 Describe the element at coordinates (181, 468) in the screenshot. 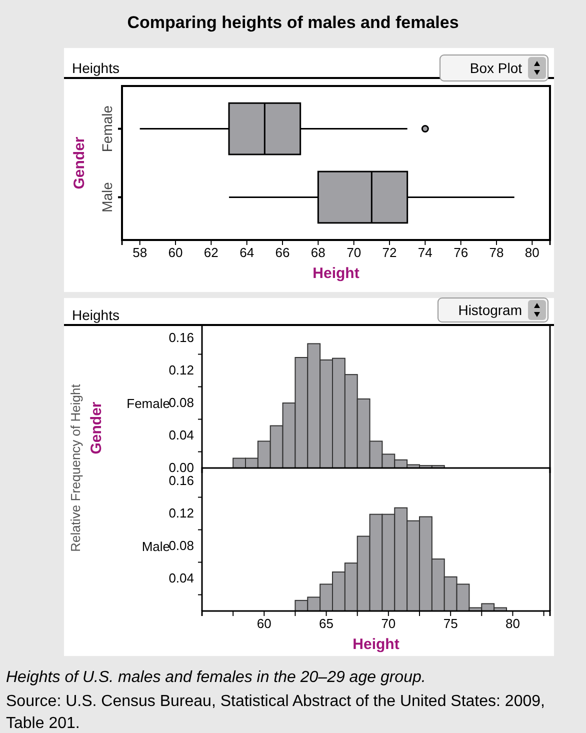

I see `y-tick-label: 0.00` at that location.